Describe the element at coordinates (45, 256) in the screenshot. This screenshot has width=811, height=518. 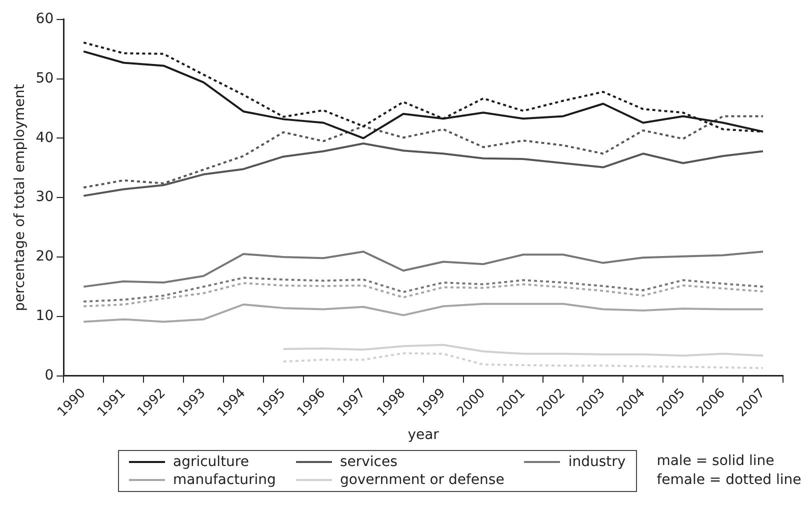
I see `y-tick-label: 20` at that location.